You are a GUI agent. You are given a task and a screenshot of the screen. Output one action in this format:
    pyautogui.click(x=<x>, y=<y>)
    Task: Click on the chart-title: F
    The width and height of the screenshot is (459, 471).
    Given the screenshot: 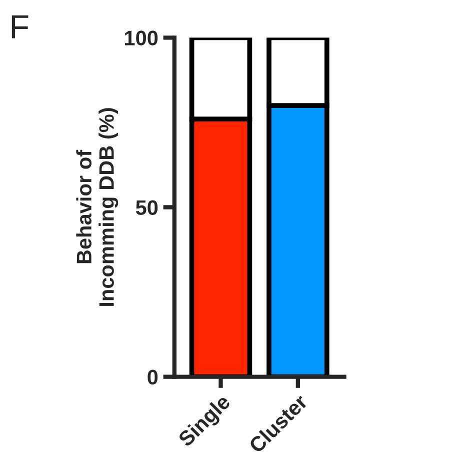 What is the action you would take?
    pyautogui.click(x=20, y=26)
    